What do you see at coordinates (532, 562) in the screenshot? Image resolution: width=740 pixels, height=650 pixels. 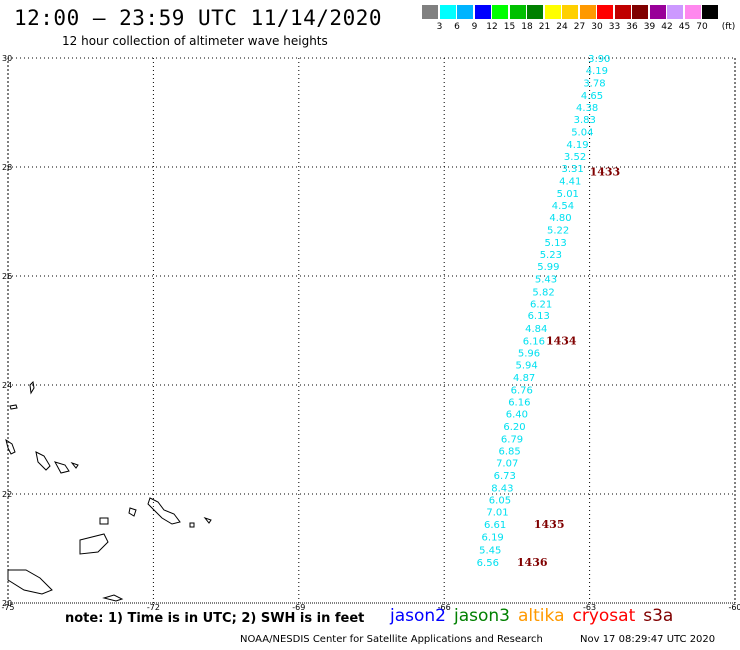 I see `pass-time-label: 1436` at bounding box center [532, 562].